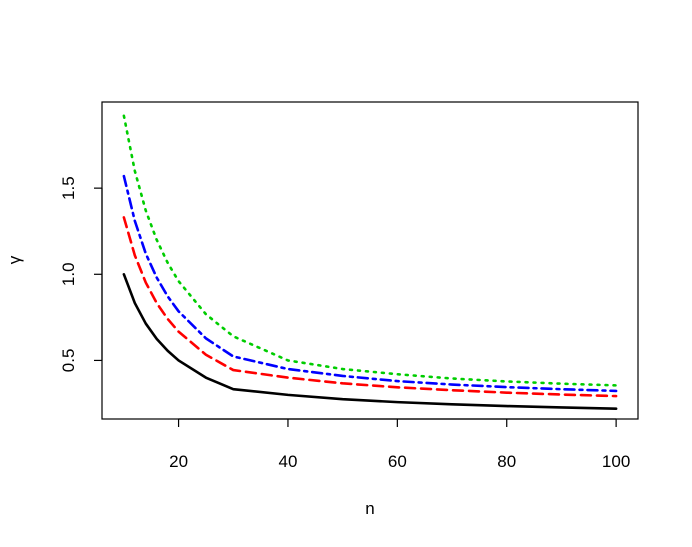 Image resolution: width=692 pixels, height=547 pixels. I want to click on x-tick-label: 100, so click(616, 461).